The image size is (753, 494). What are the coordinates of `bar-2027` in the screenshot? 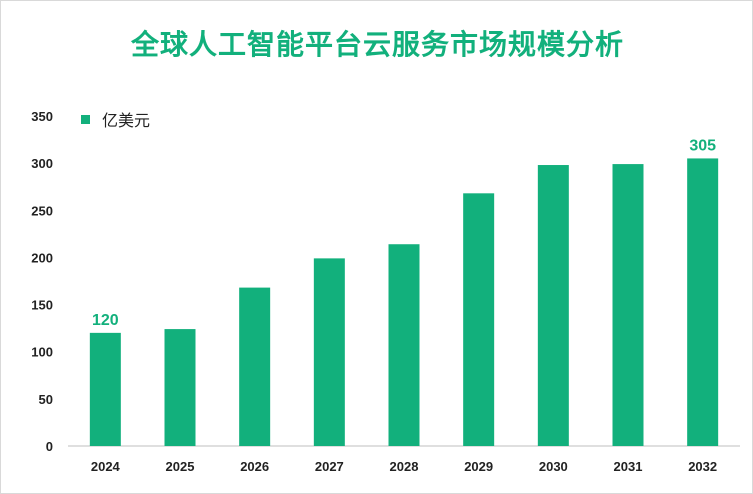 It's located at (329, 352).